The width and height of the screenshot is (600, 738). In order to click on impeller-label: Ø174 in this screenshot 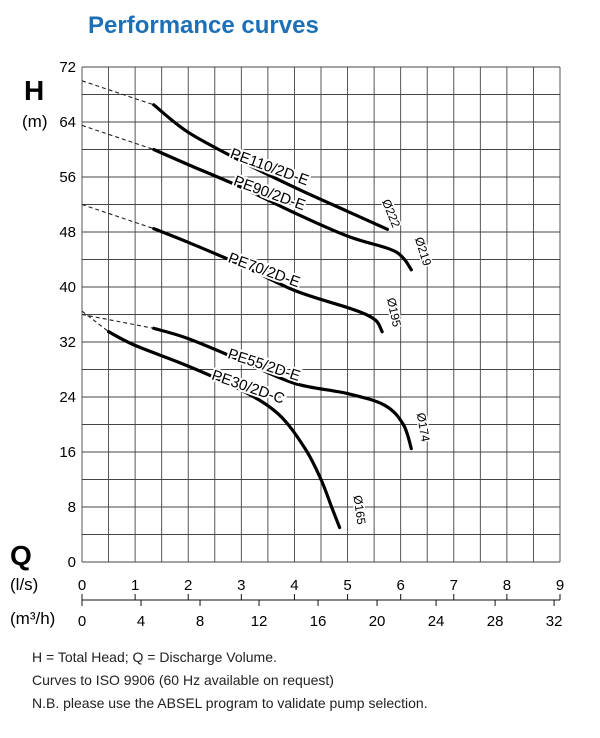, I will do `click(423, 428)`.